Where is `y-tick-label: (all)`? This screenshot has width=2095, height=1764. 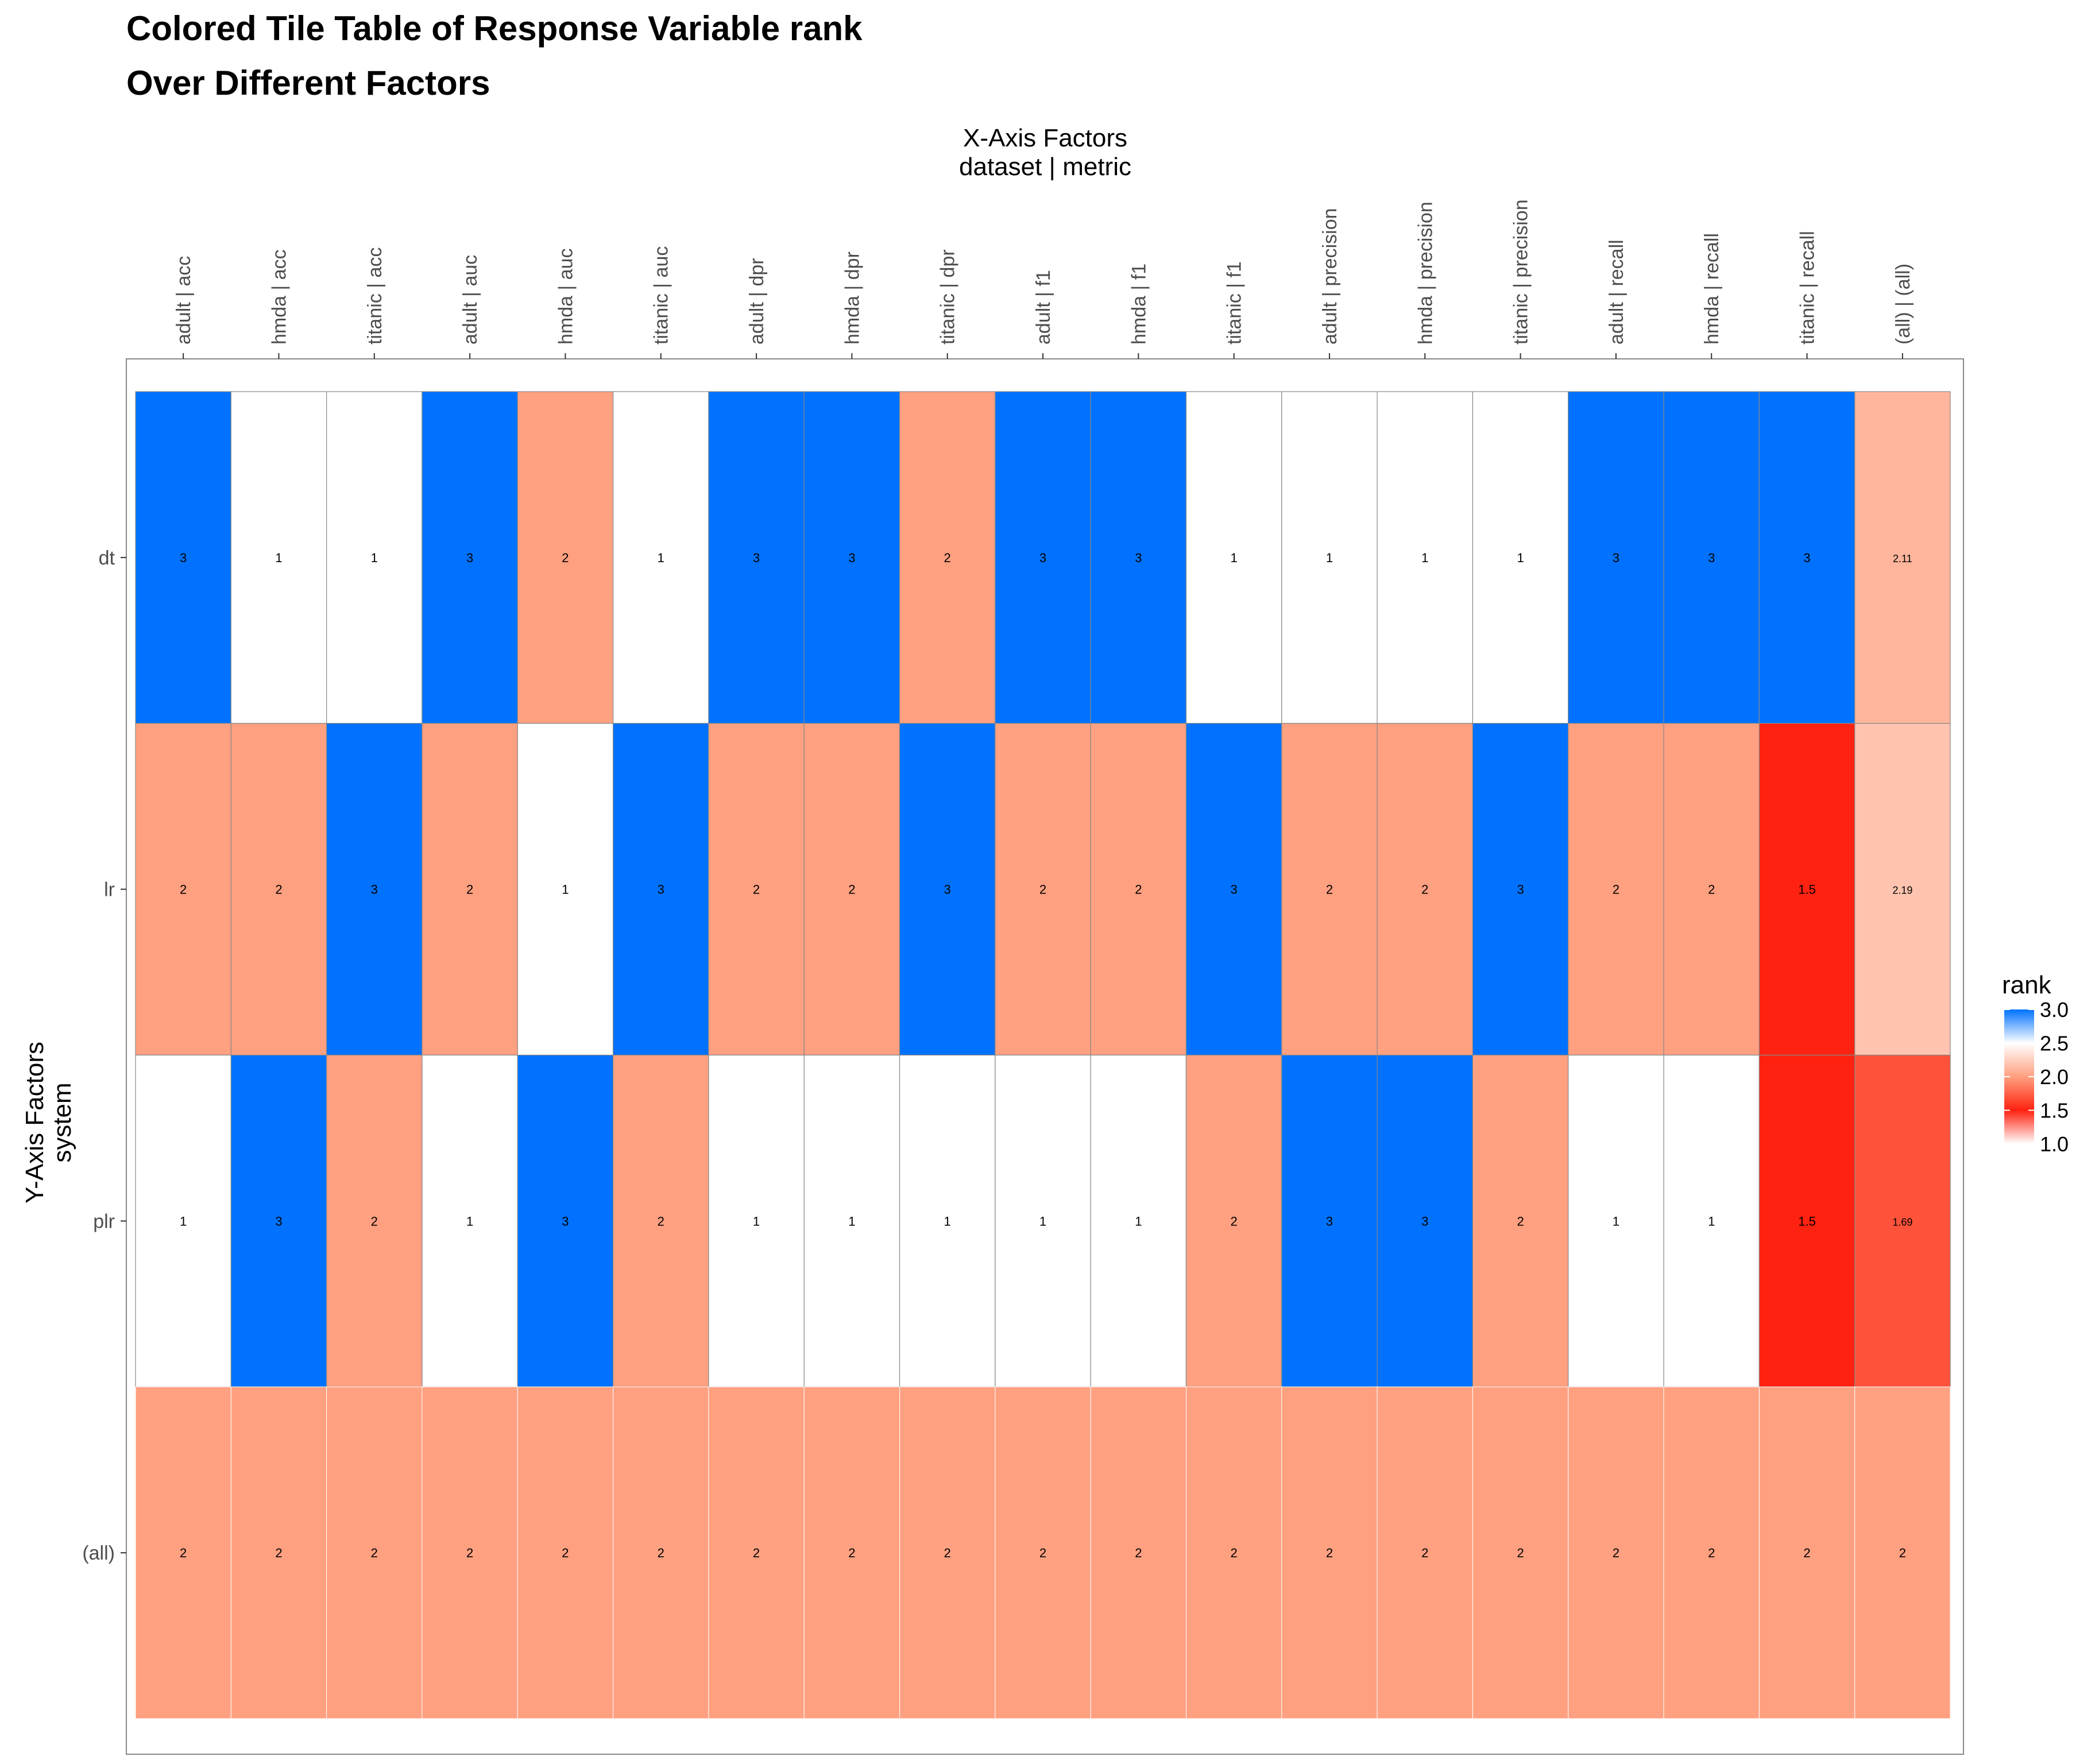 y-tick-label: (all) is located at coordinates (98, 1553).